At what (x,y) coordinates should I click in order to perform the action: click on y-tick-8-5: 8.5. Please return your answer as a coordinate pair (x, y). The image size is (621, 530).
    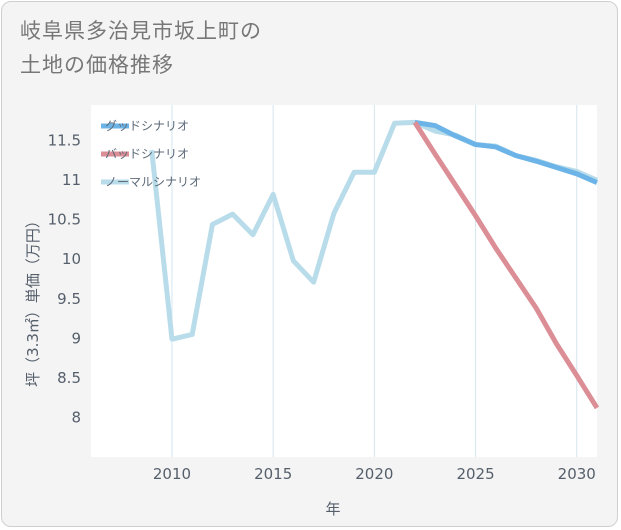
    Looking at the image, I should click on (69, 378).